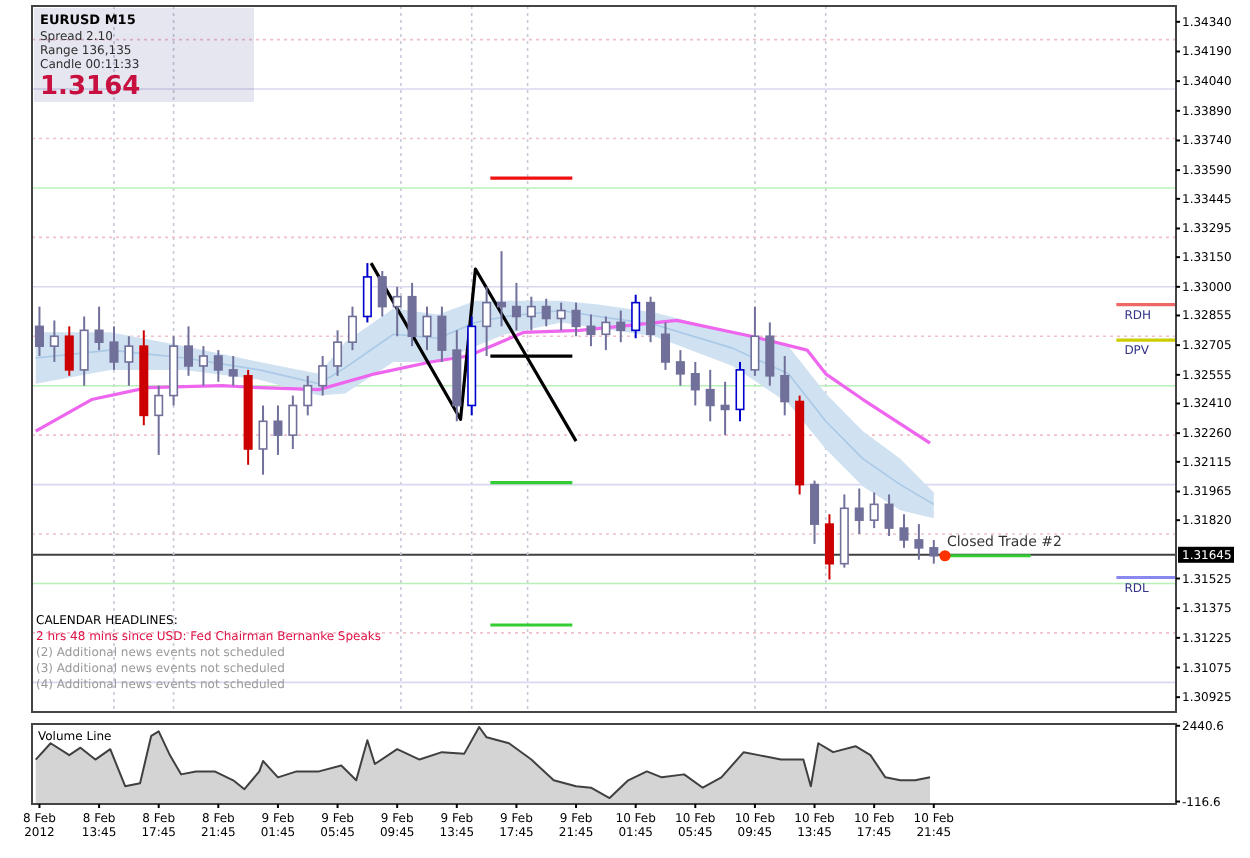 The height and width of the screenshot is (858, 1250). Describe the element at coordinates (473, 352) in the screenshot. I see `line-series` at that location.